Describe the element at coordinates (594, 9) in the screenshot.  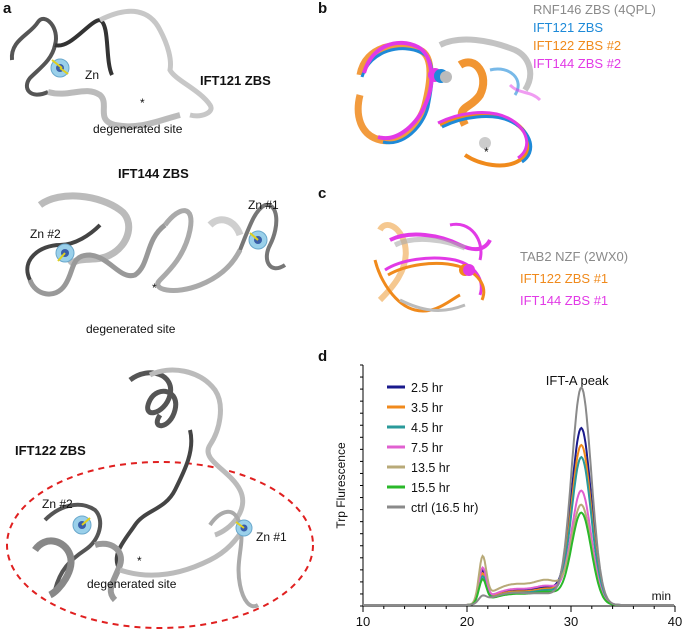
I see `b-legend-rnf146: RNF146 ZBS (4QPL)` at that location.